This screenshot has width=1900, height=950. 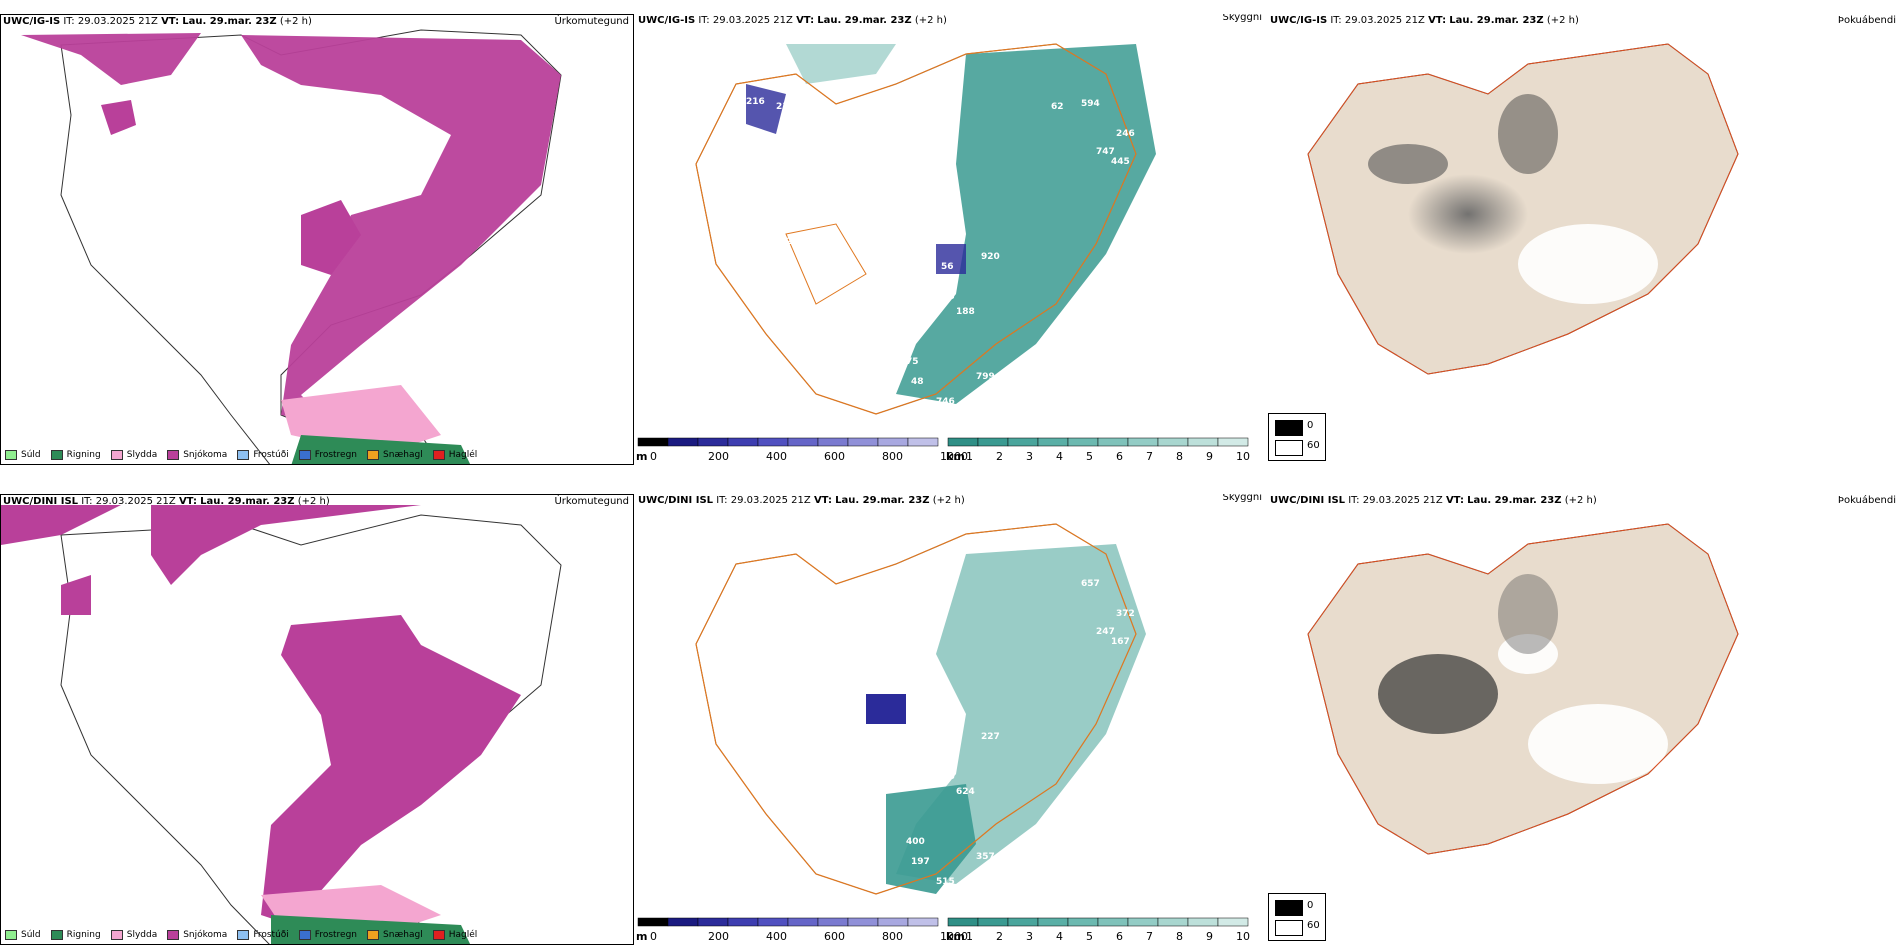 I want to click on visibility-value: 71, so click(x=1152, y=762).